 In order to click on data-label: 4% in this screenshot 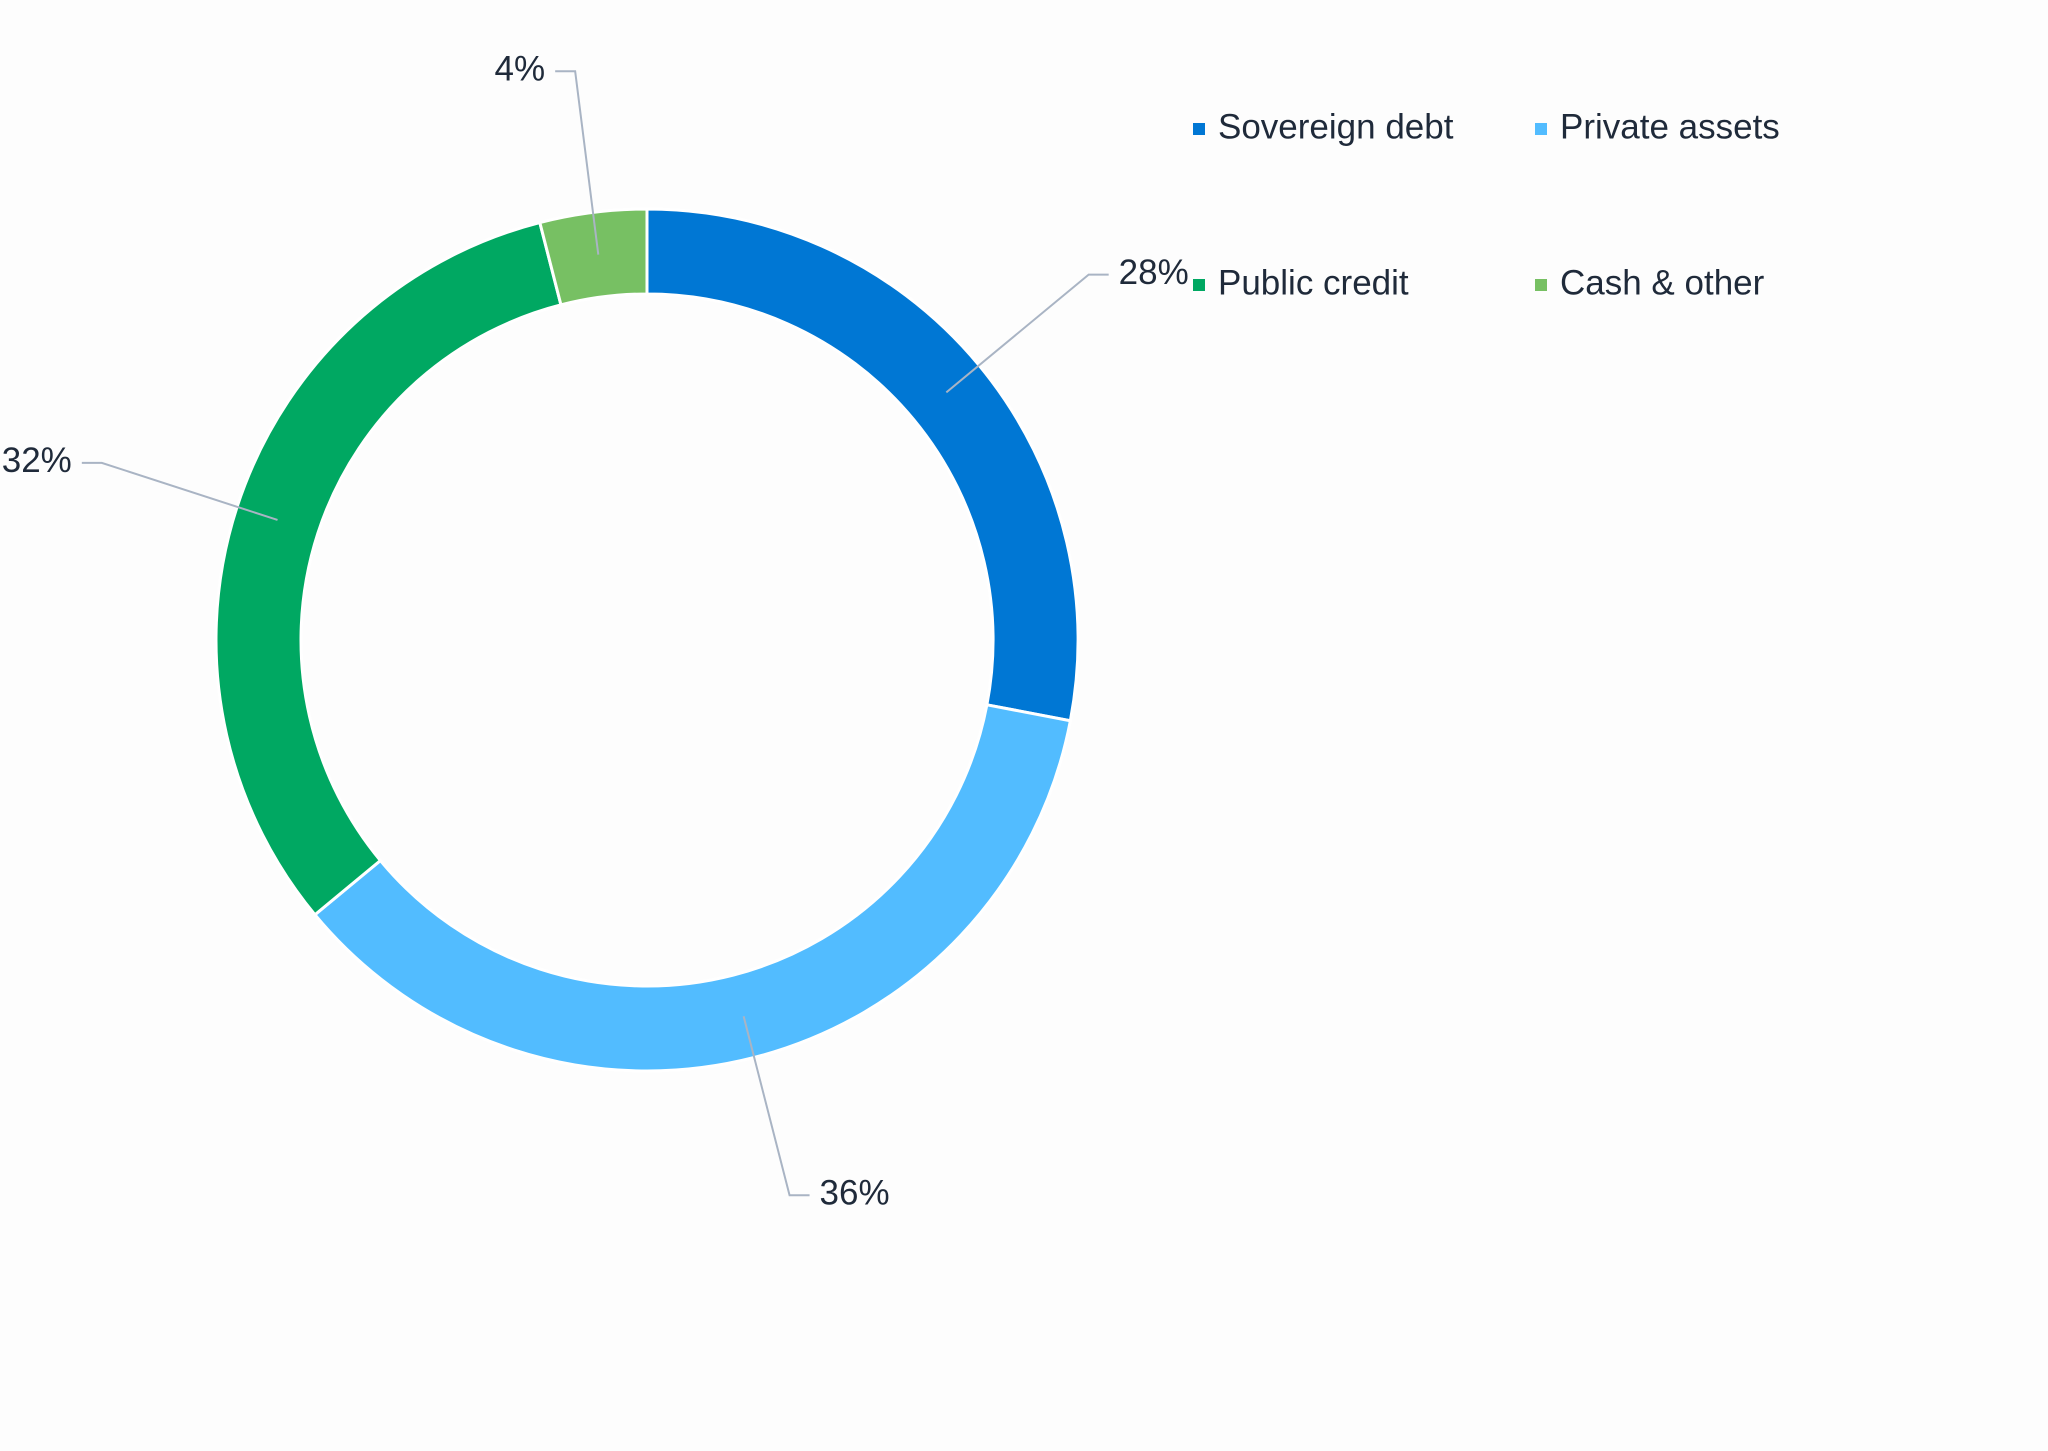, I will do `click(520, 69)`.